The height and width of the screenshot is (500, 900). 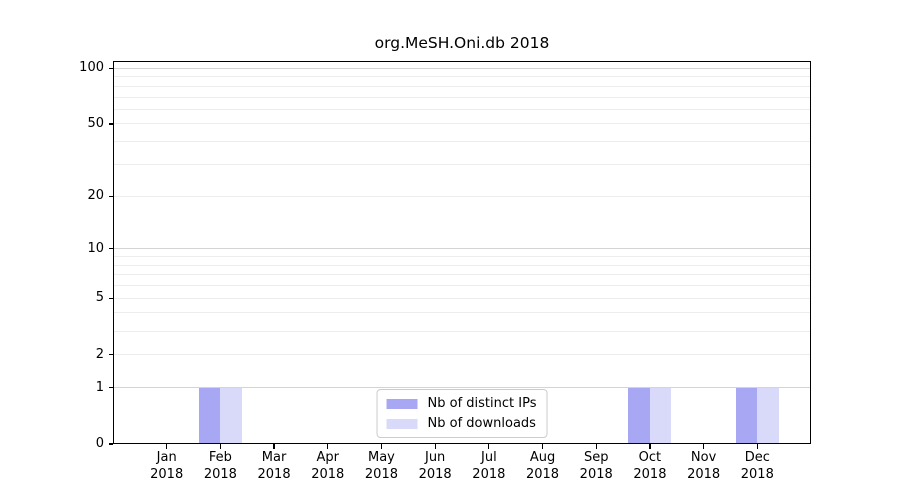 What do you see at coordinates (381, 466) in the screenshot?
I see `x-tick-label: May 2018` at bounding box center [381, 466].